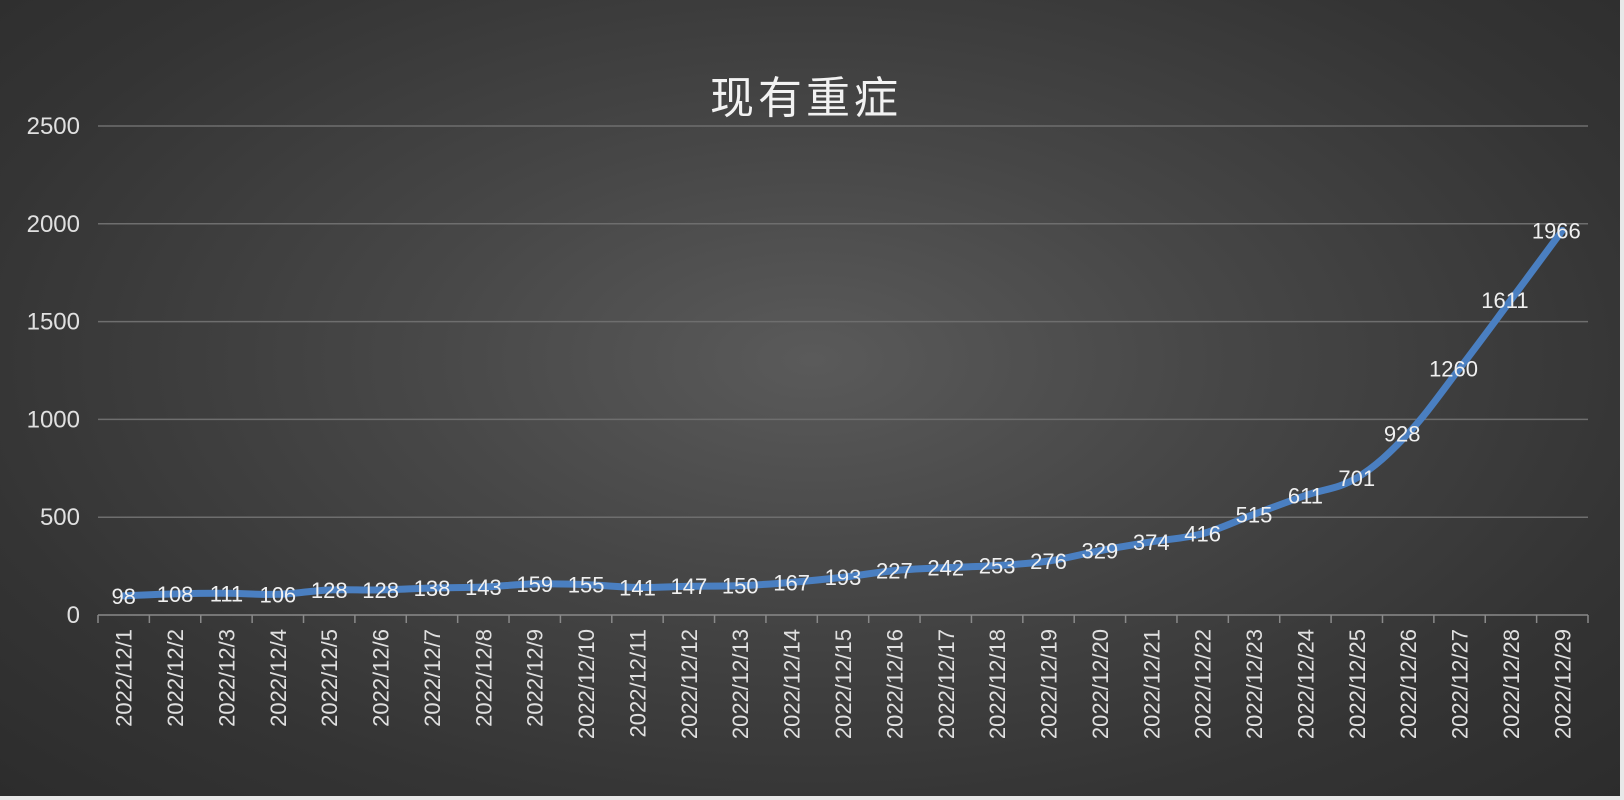  I want to click on data-label: 227, so click(894, 571).